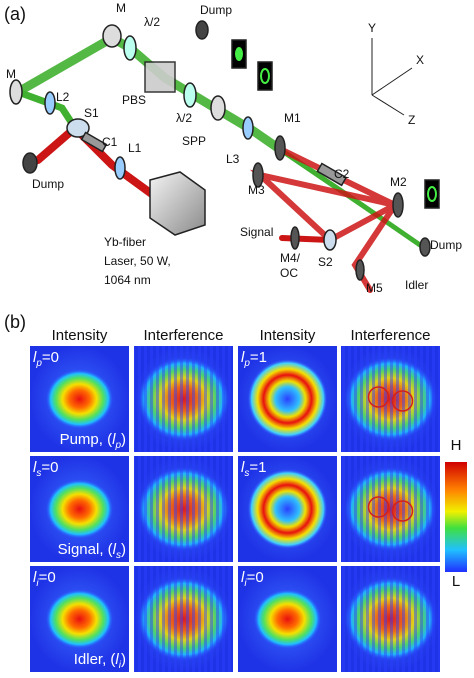  What do you see at coordinates (152, 22) in the screenshot?
I see `component-label: λ/2` at bounding box center [152, 22].